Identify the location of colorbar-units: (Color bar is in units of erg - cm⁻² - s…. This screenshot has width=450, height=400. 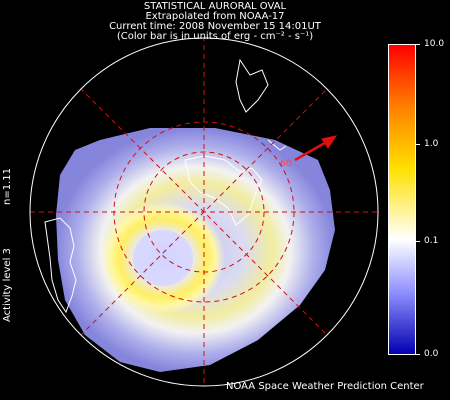
(215, 36).